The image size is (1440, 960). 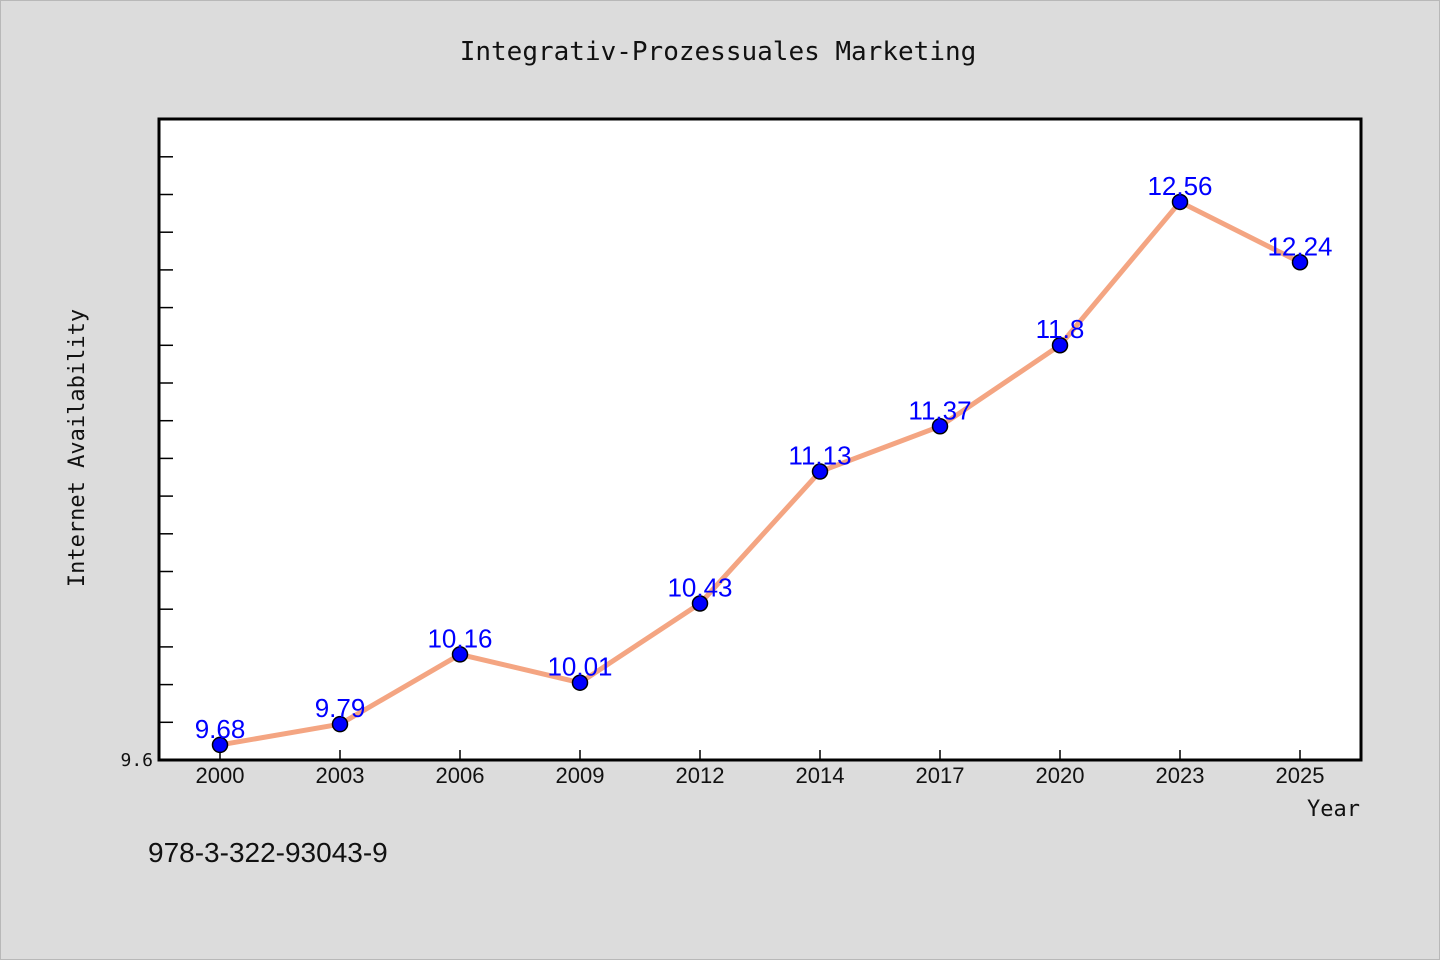 I want to click on x-axis-ticks, so click(x=760, y=755).